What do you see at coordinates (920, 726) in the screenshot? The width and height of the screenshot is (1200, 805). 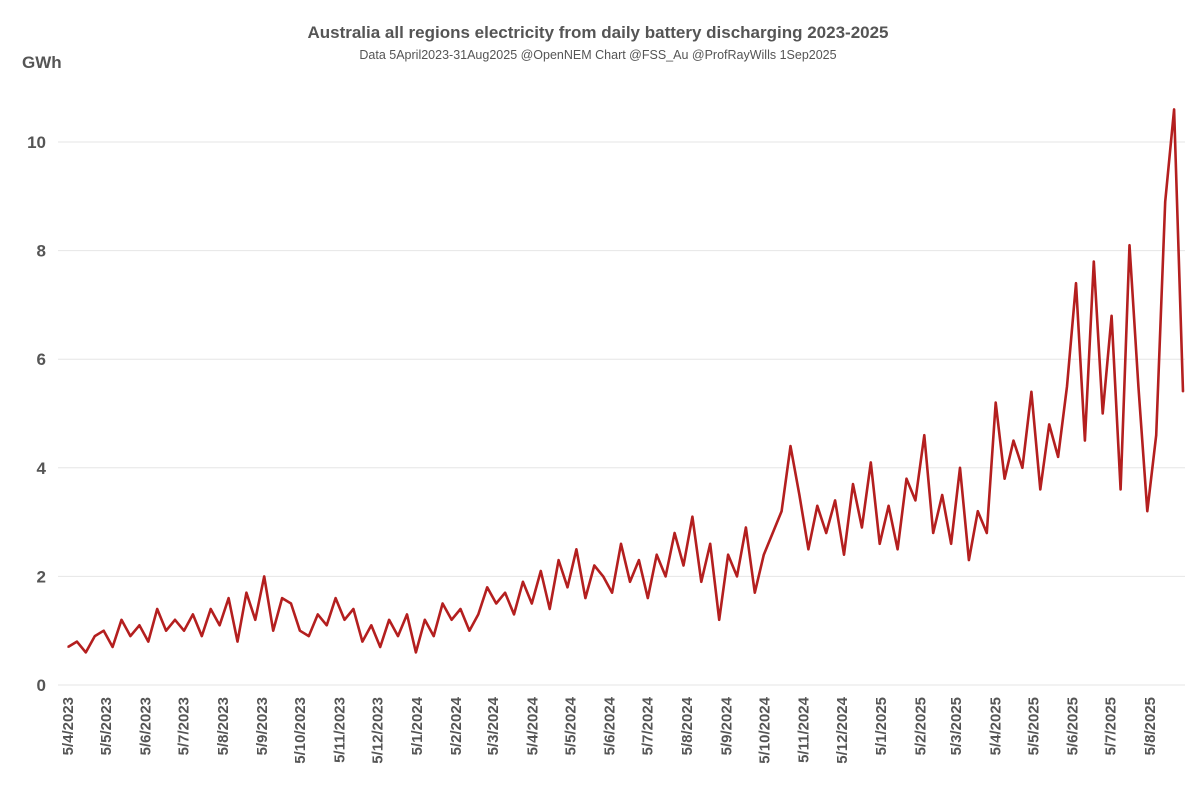 I see `x-tick-label: 5/2/2025` at bounding box center [920, 726].